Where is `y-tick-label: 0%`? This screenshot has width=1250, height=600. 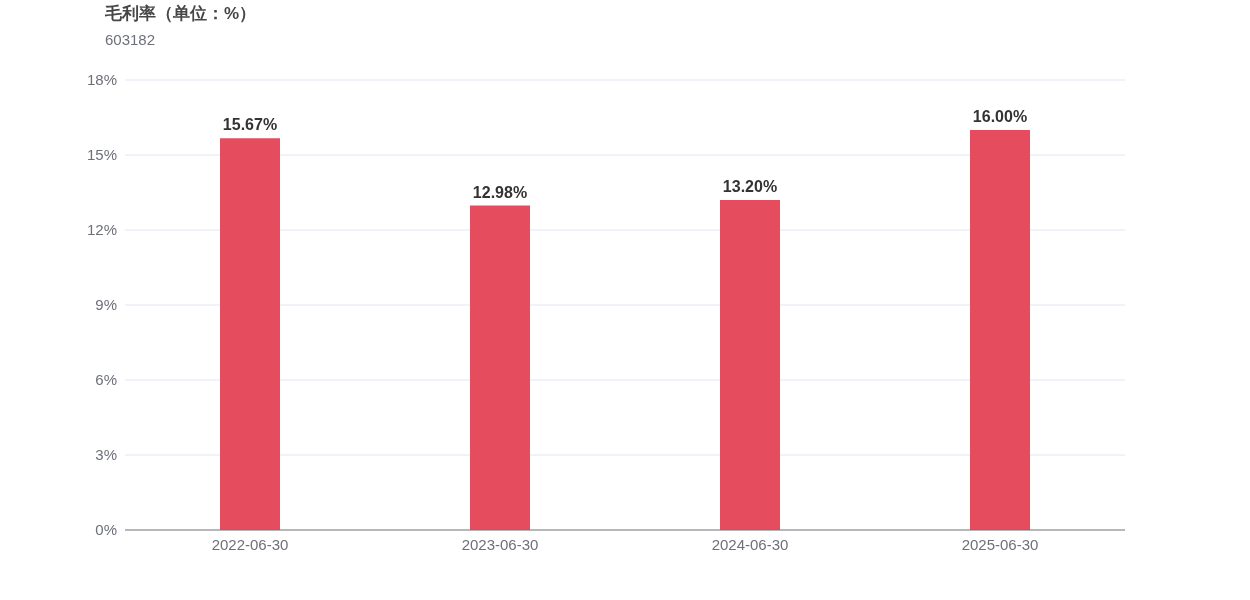
y-tick-label: 0% is located at coordinates (106, 529).